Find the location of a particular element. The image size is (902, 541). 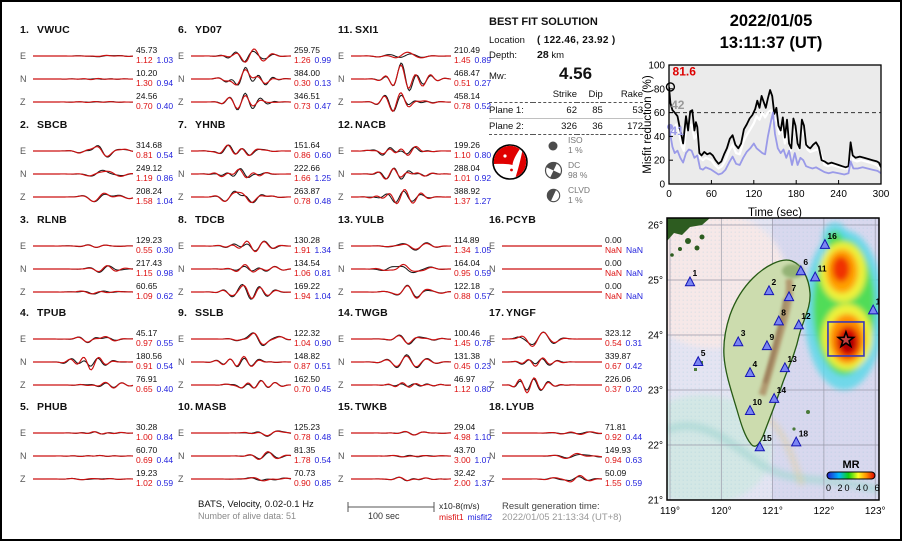

trace-row: Z 226.06 0.37 0.20 is located at coordinates (568, 384).